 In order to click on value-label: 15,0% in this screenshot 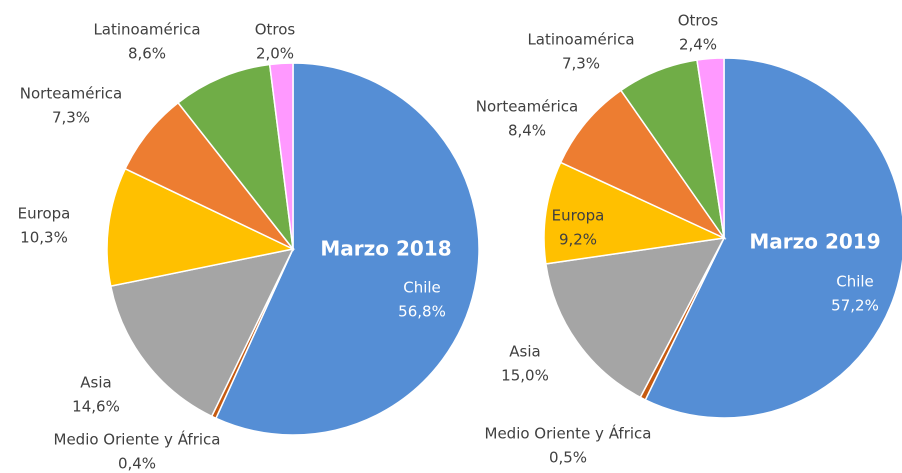, I will do `click(525, 376)`.